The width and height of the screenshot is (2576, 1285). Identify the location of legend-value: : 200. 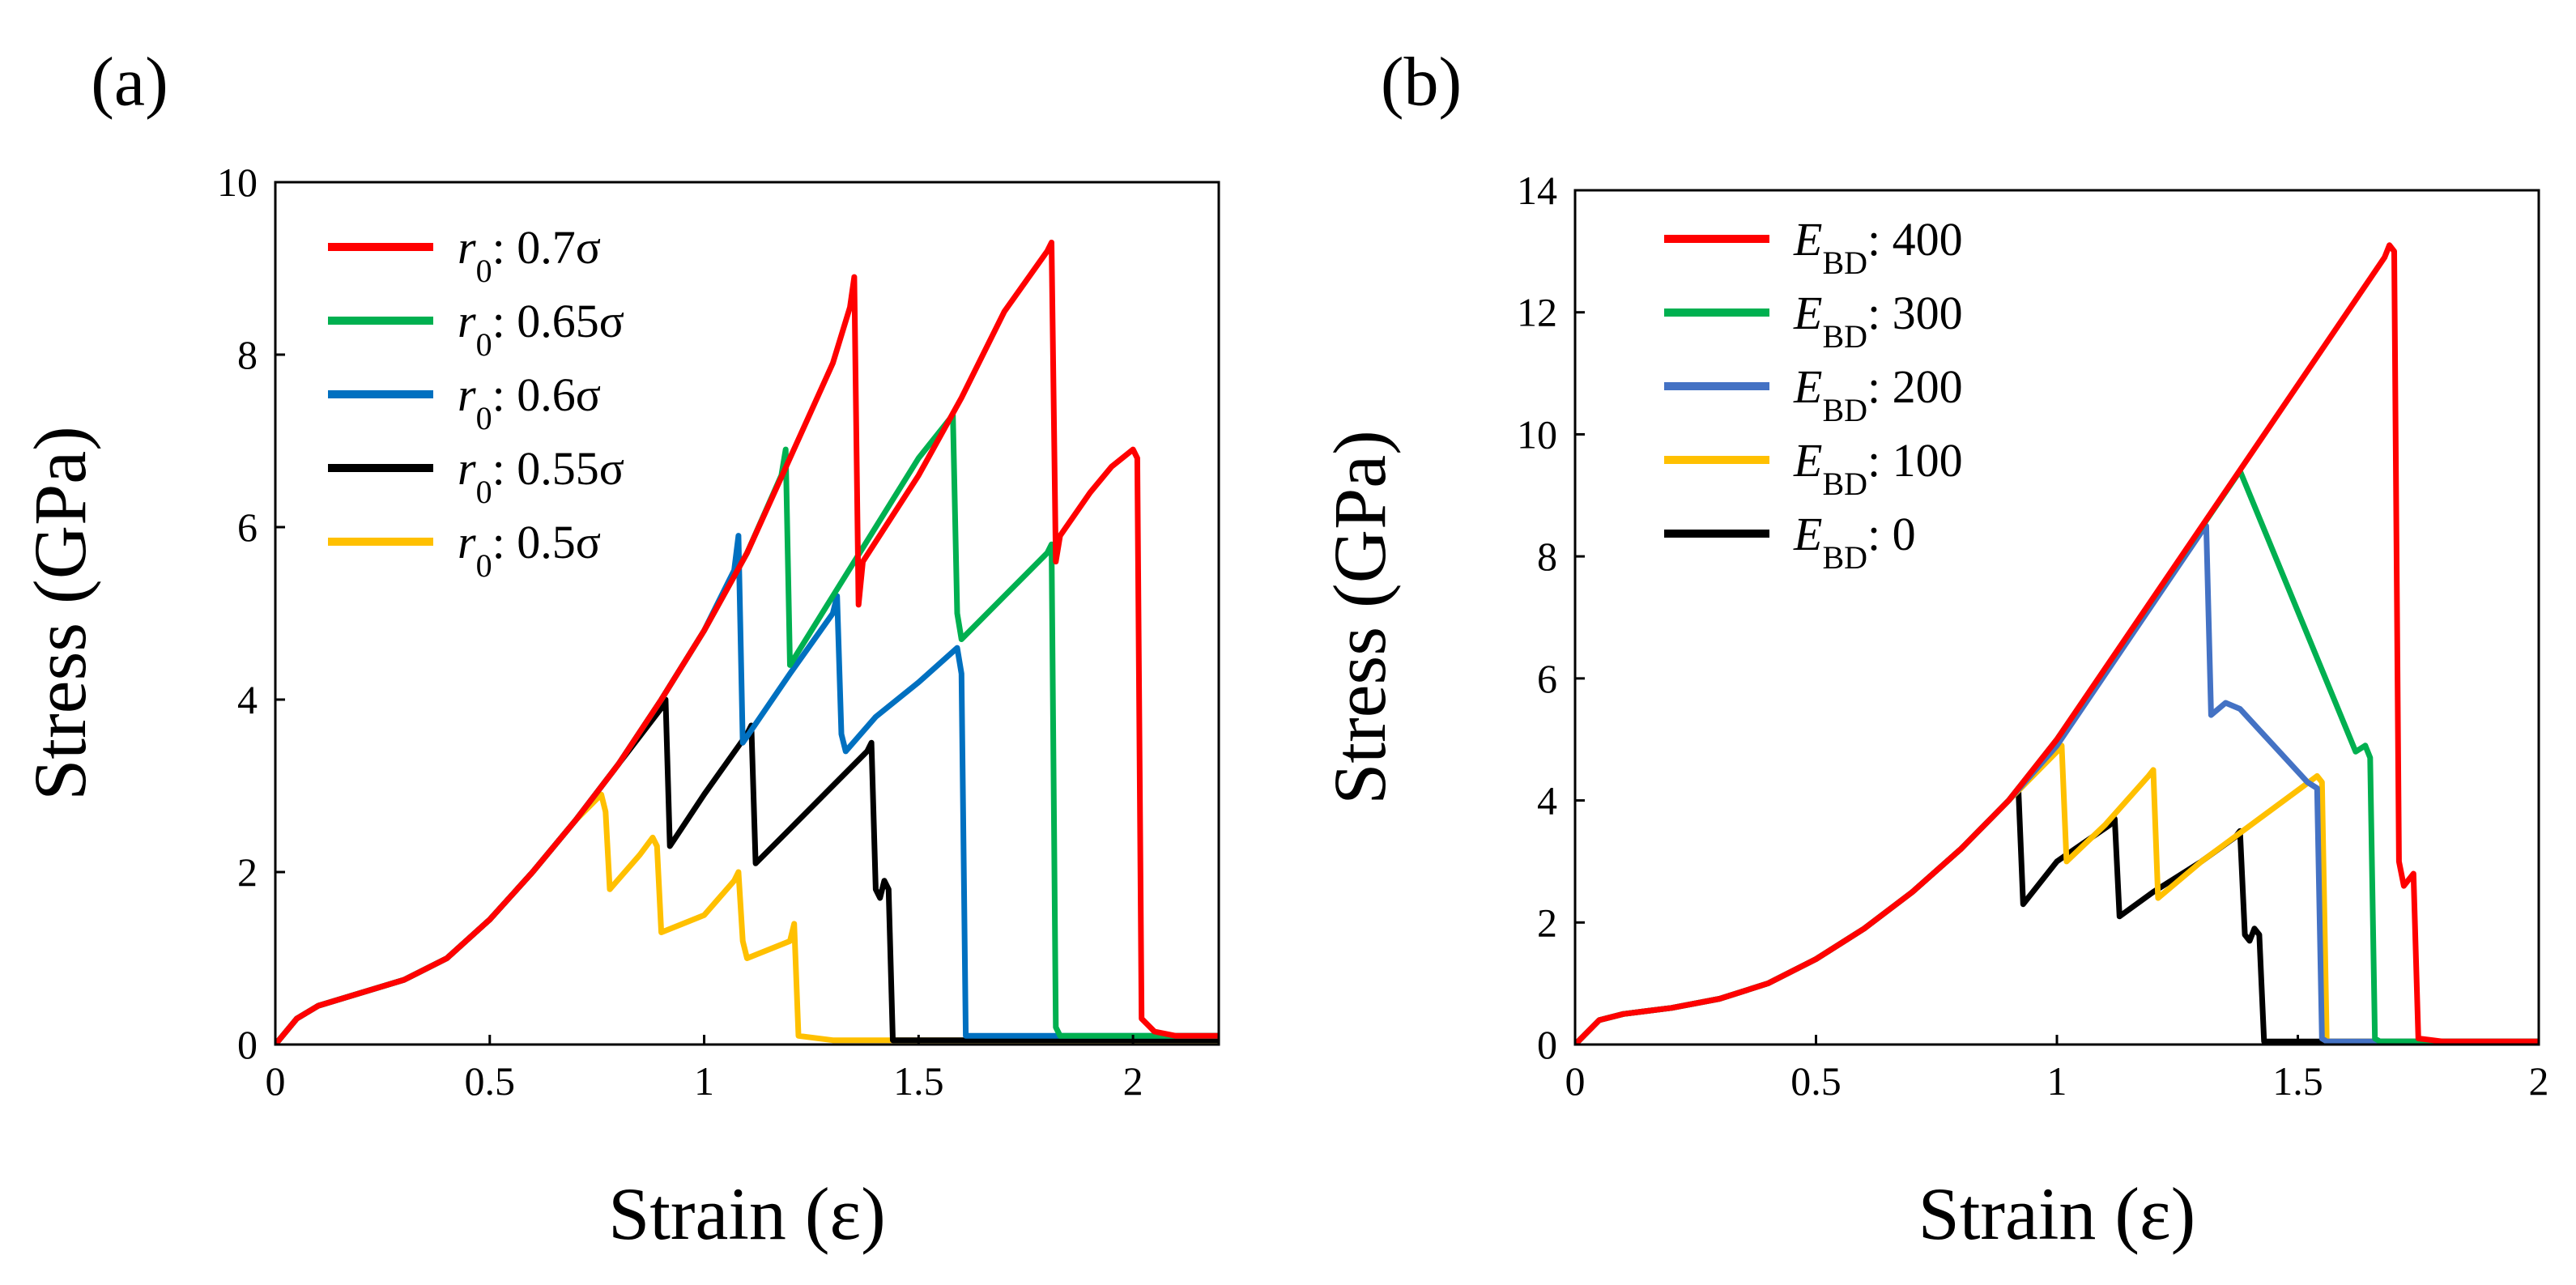
(1915, 387).